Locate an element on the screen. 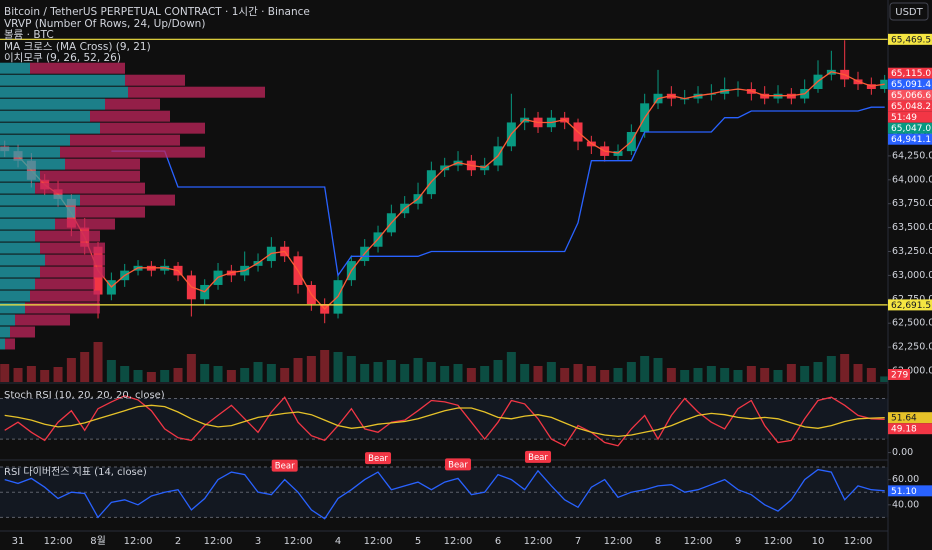  price-badge-label: 65,091.4 is located at coordinates (911, 85).